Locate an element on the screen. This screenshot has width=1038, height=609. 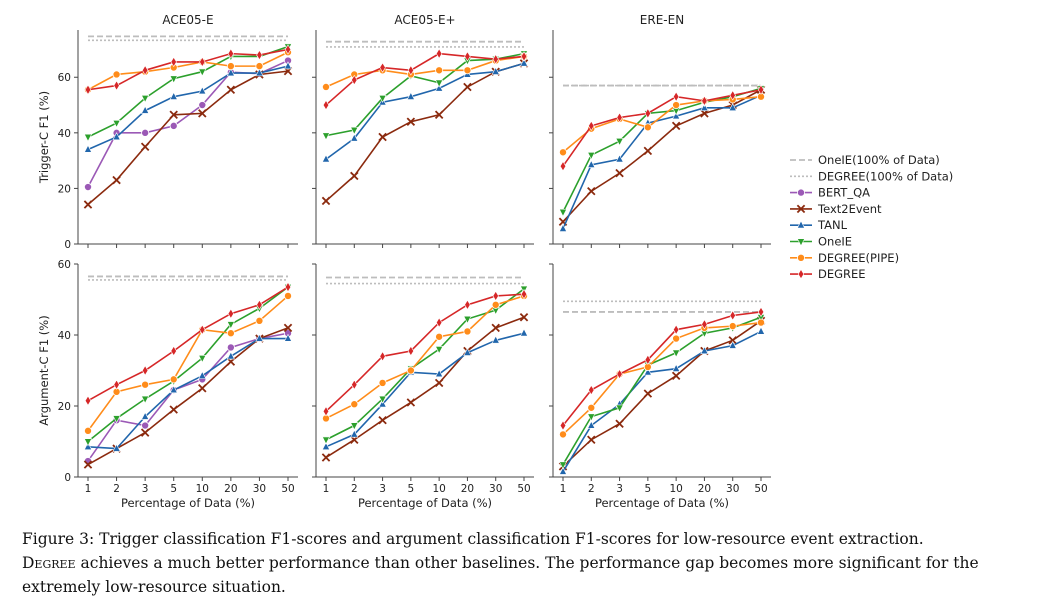
y-tick-label: 60 is located at coordinates (64, 265).